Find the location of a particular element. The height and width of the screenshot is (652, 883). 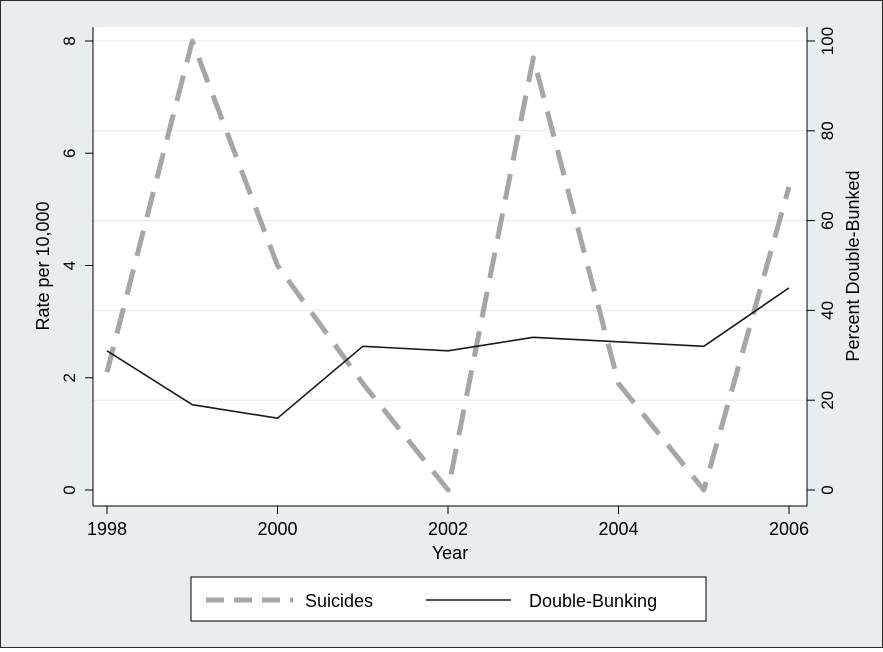

right-y-tick-label: 60 is located at coordinates (827, 220).